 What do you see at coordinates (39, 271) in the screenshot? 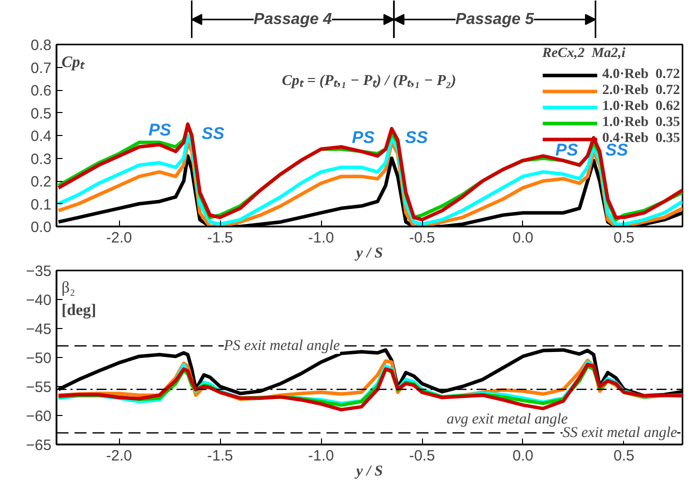
I see `y-tick-label: −35` at bounding box center [39, 271].